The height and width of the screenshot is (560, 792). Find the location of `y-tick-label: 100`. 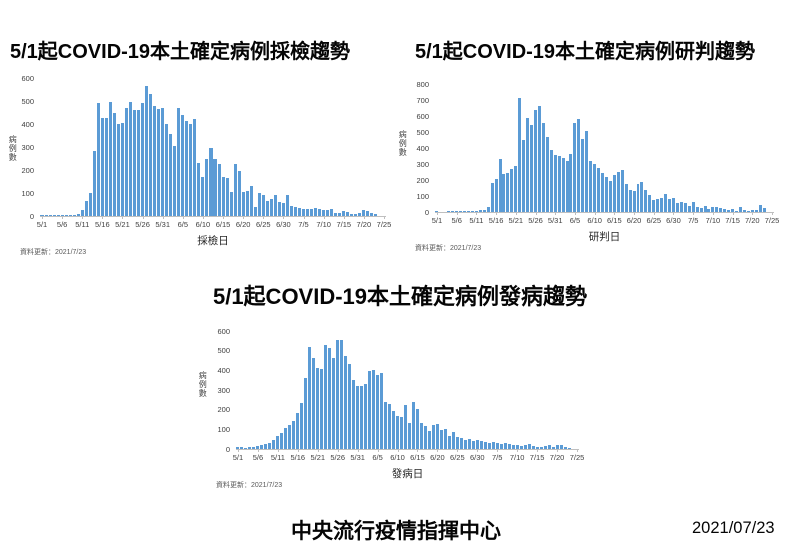

y-tick-label: 100 is located at coordinates (223, 429).